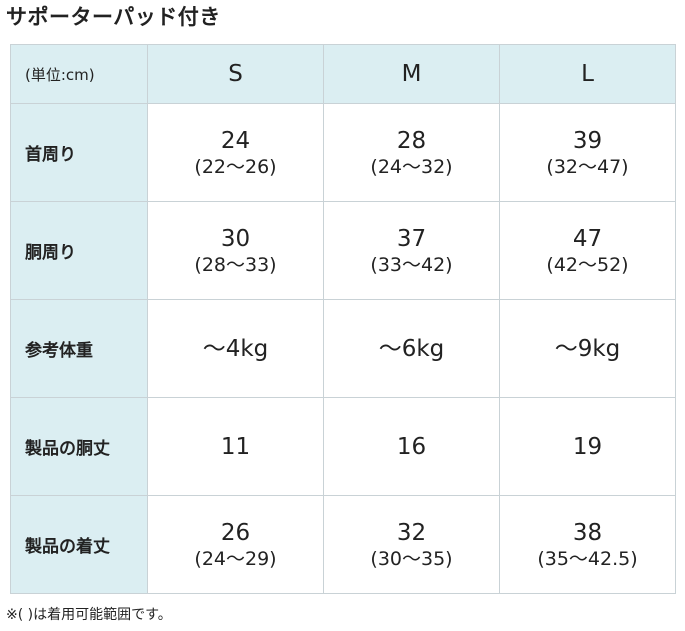 The image size is (685, 631). I want to click on column-header-s: S, so click(235, 74).